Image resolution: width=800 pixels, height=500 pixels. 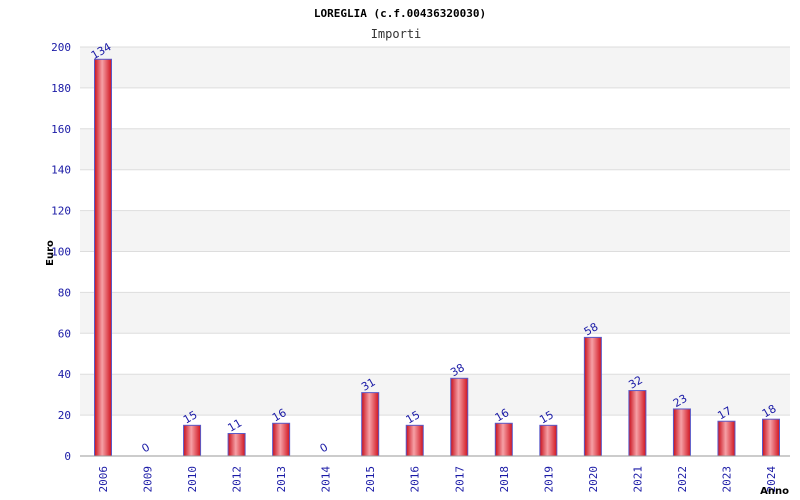 What do you see at coordinates (591, 329) in the screenshot?
I see `data-label: 58` at bounding box center [591, 329].